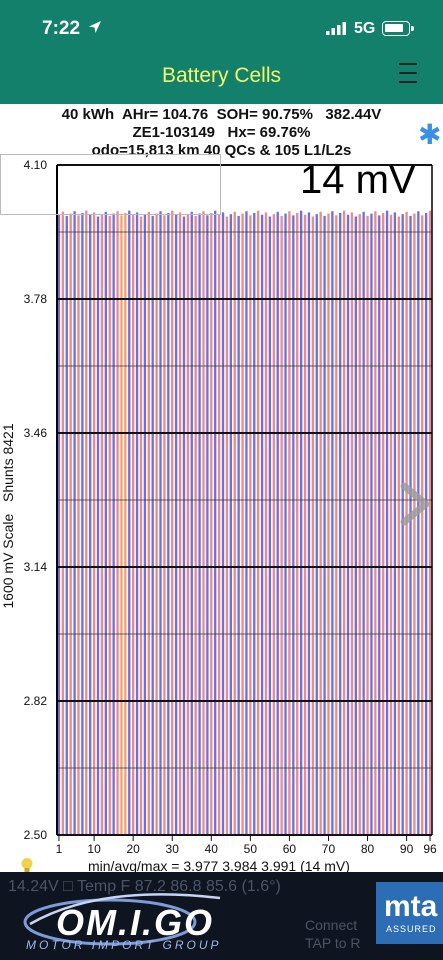 The image size is (443, 960). Describe the element at coordinates (430, 134) in the screenshot. I see `star-icon: ✱` at that location.